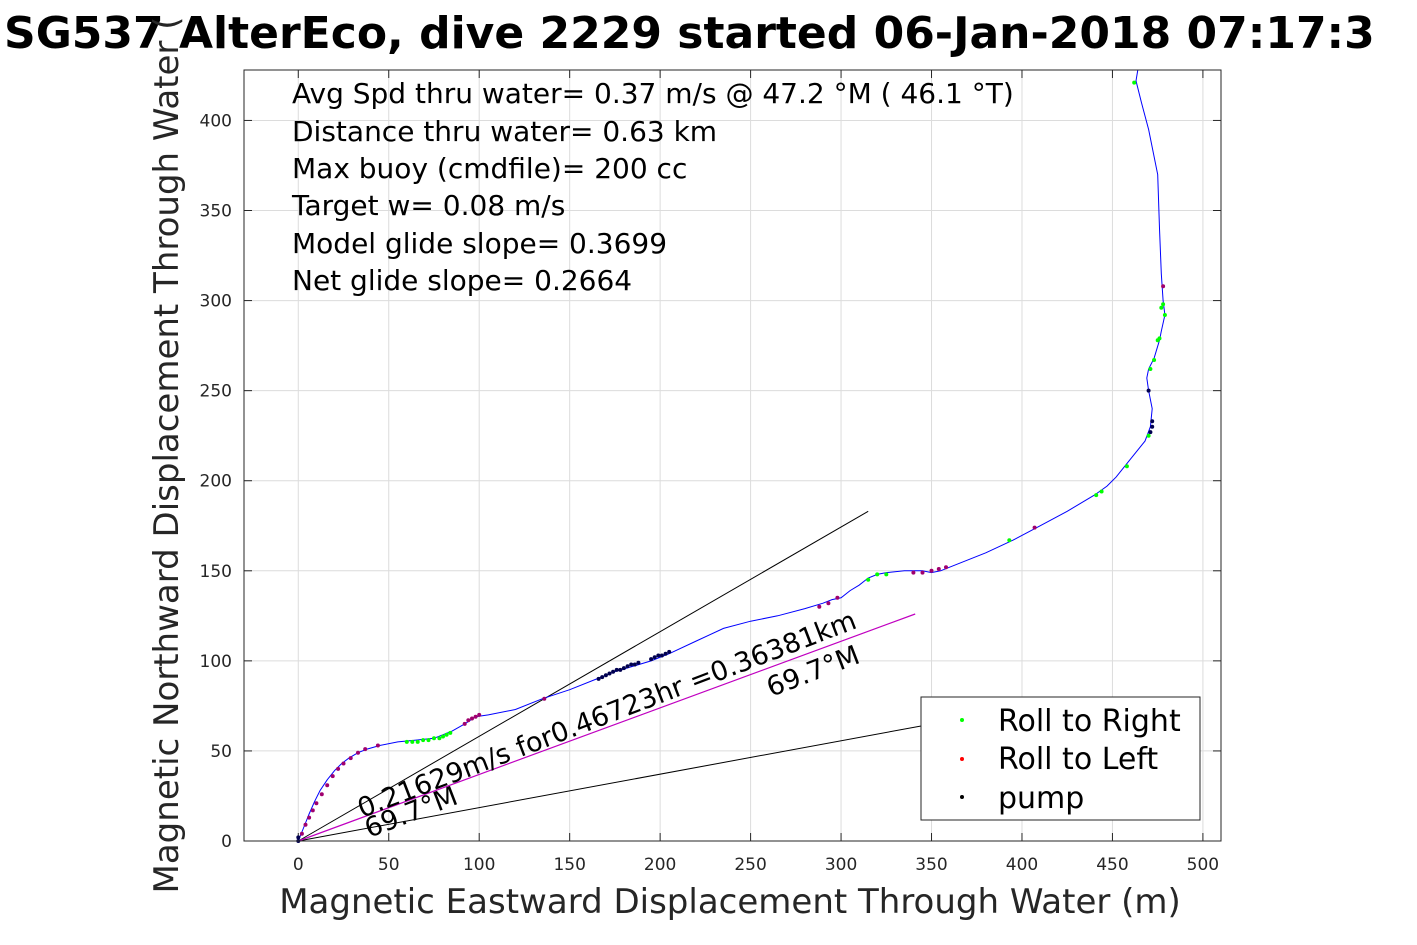  Describe the element at coordinates (389, 865) in the screenshot. I see `x-tick-label: 50` at that location.